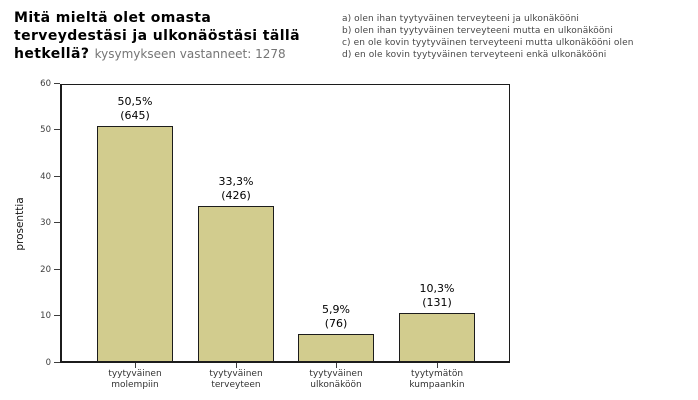 This screenshot has height=400, width=698. I want to click on value-label: 5,9% (76), so click(336, 317).